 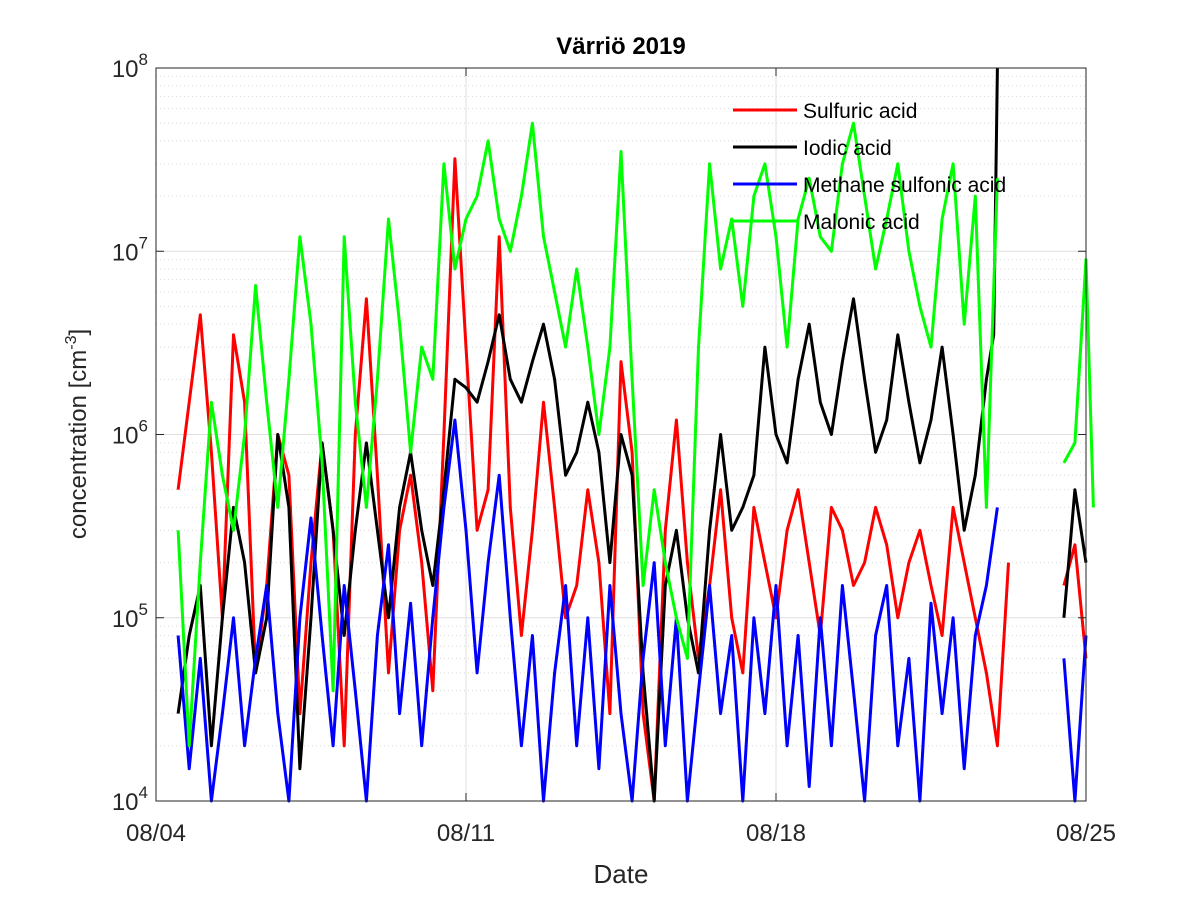 What do you see at coordinates (130, 616) in the screenshot?
I see `y-tick-label: 10⁵` at bounding box center [130, 616].